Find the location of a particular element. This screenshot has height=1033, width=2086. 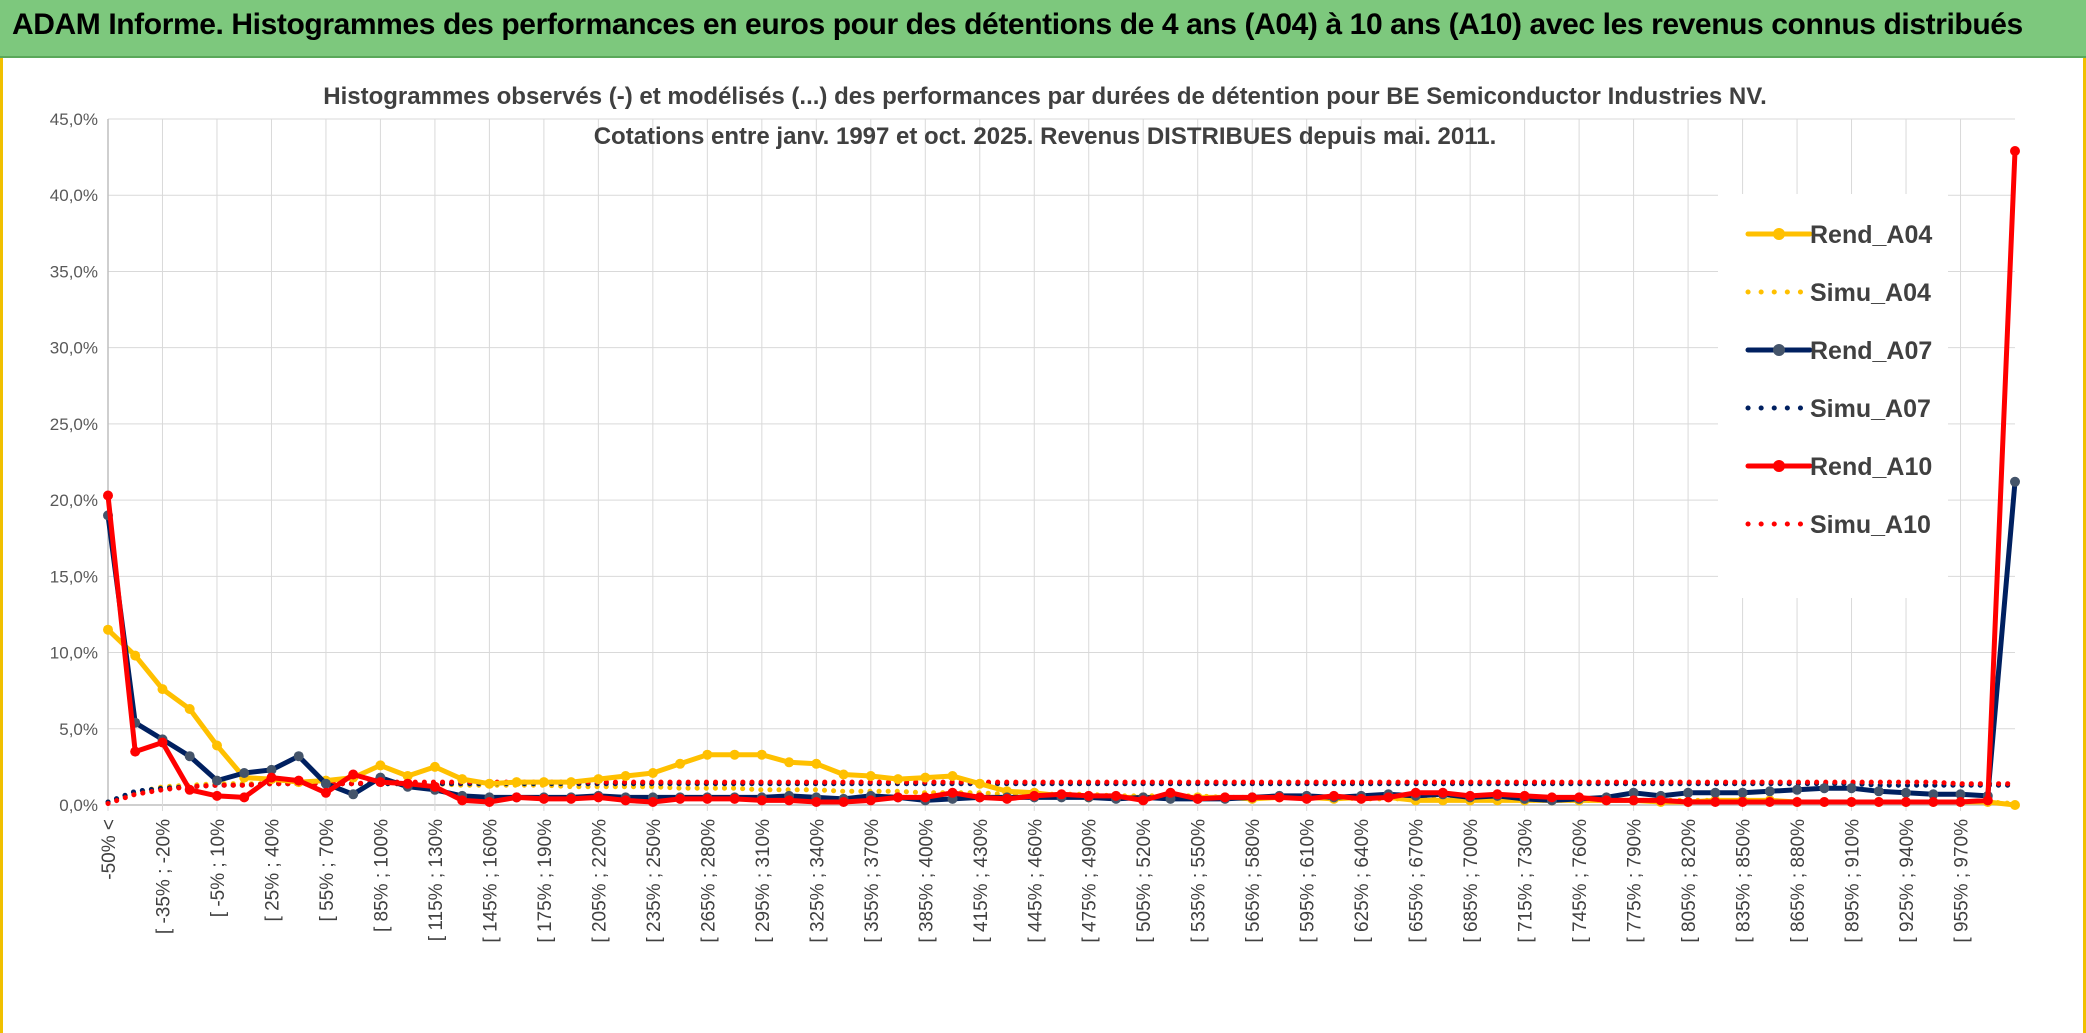

x-tick-label: [ 115% ; 130% is located at coordinates (436, 880).